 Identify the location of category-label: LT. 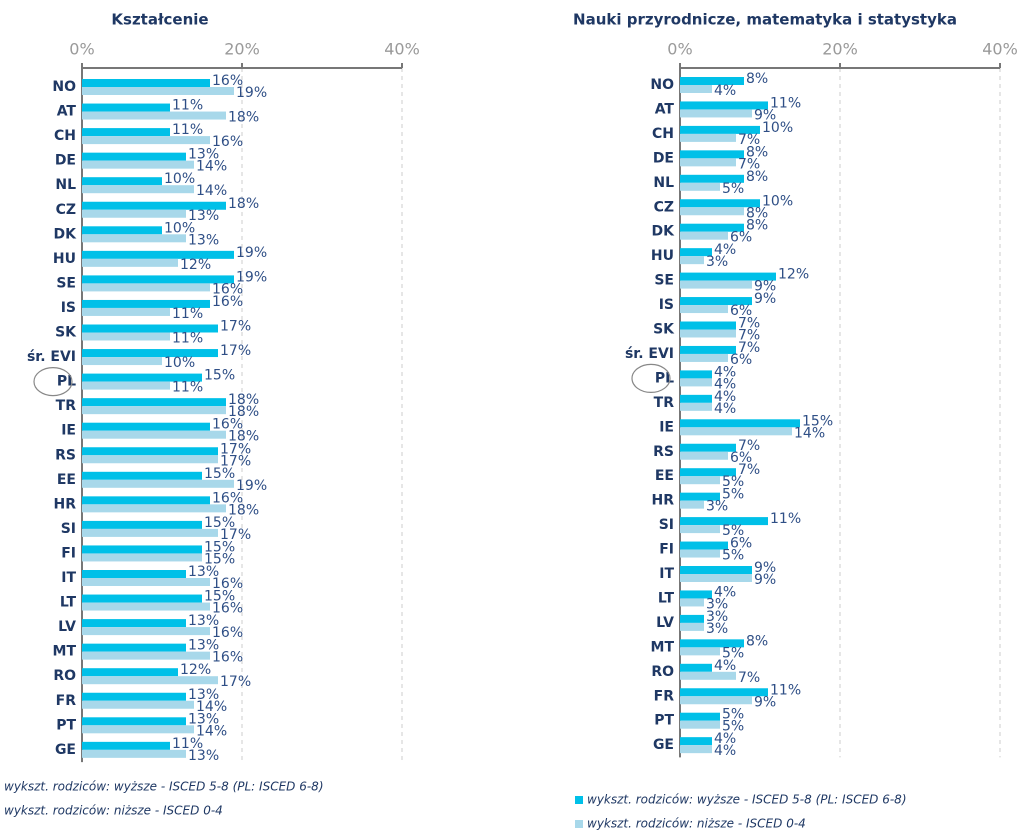
(666, 598).